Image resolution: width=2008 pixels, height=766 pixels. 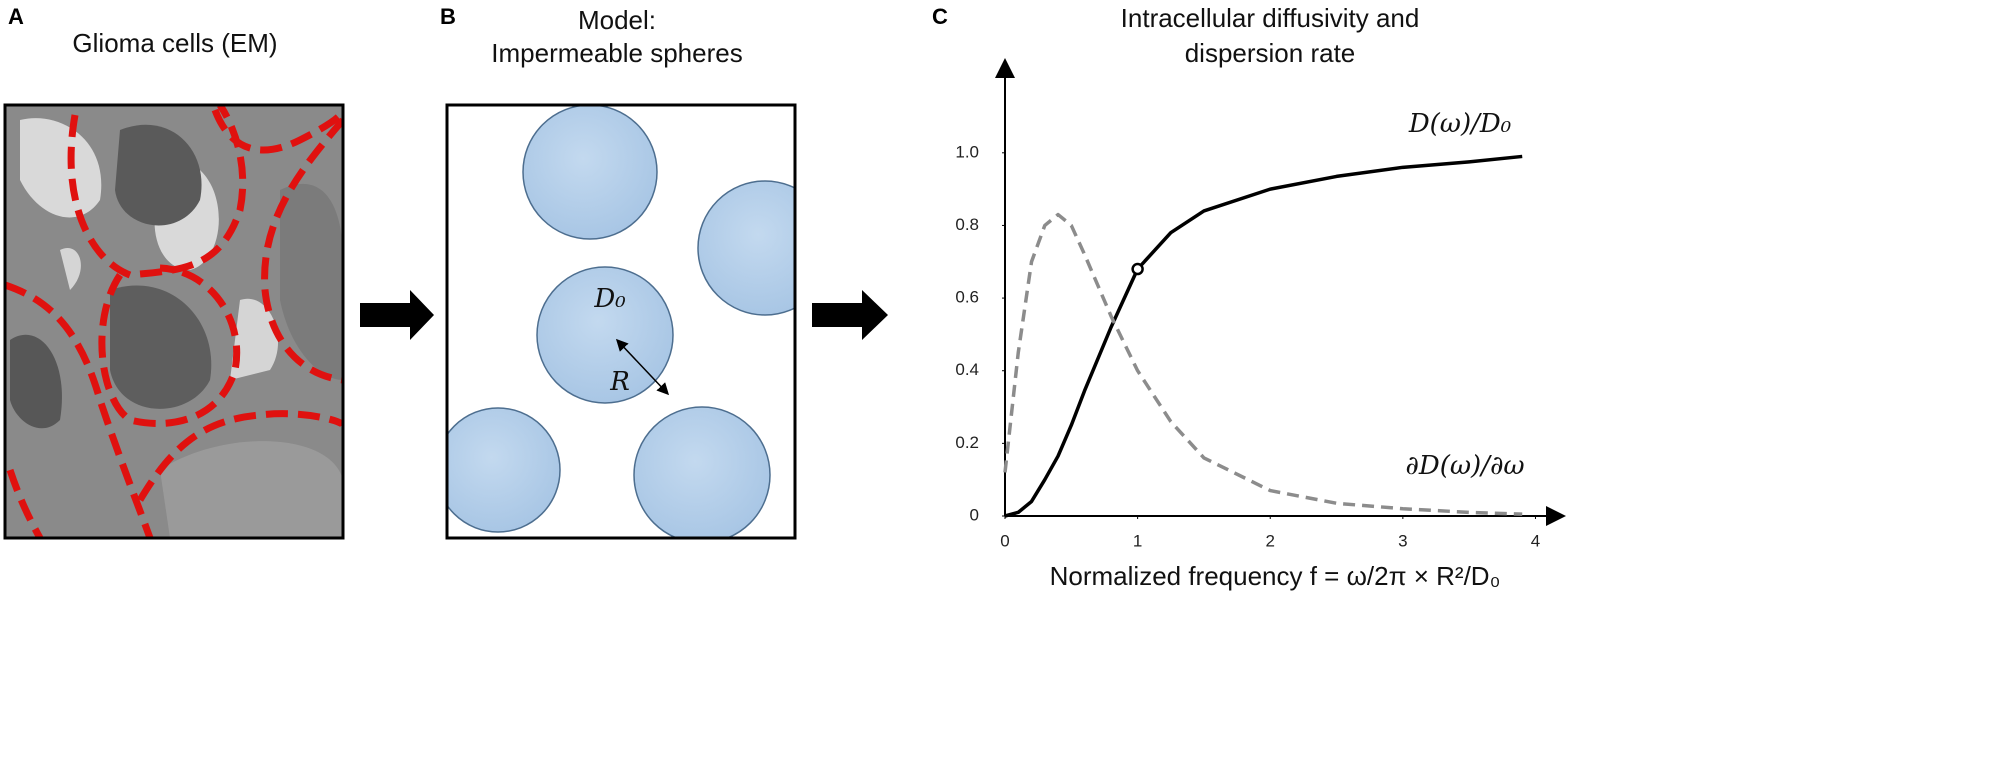 I want to click on y-tick-label: 0.8, so click(x=967, y=224).